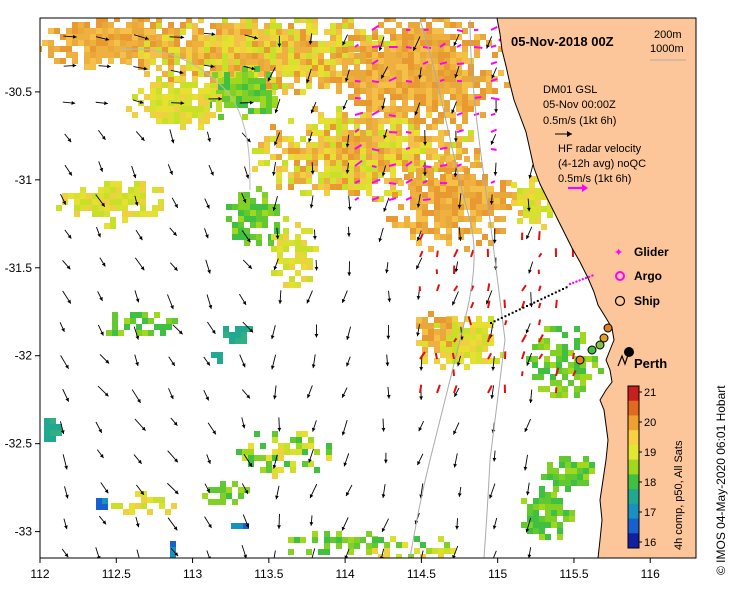 Image resolution: width=739 pixels, height=592 pixels. What do you see at coordinates (582, 279) in the screenshot?
I see `glider-point-magenta` at bounding box center [582, 279].